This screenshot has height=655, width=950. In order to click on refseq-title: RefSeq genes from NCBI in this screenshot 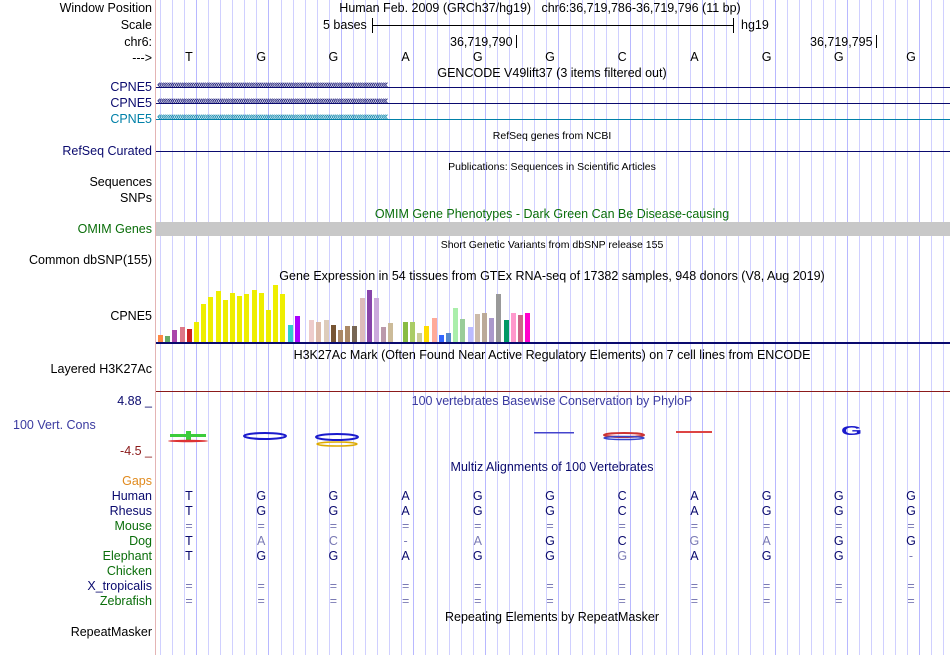, I will do `click(552, 136)`.